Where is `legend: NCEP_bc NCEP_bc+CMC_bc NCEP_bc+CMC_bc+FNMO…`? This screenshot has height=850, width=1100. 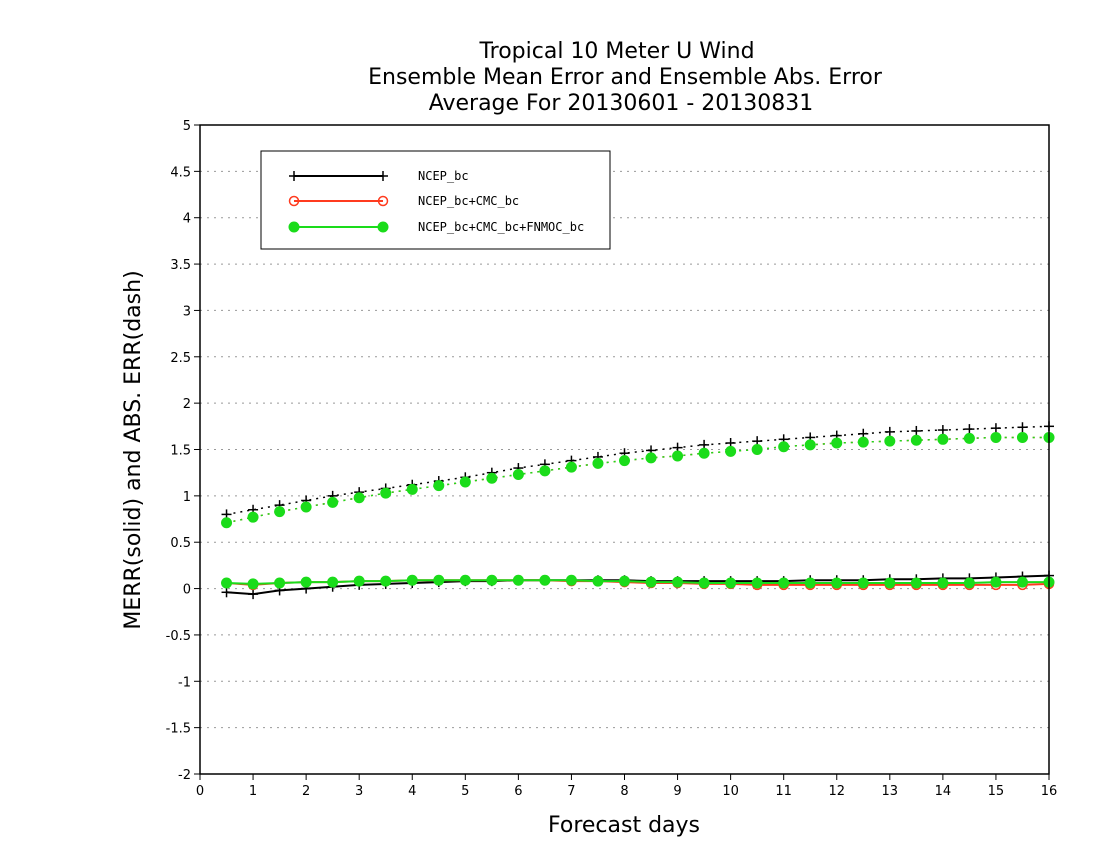
legend: NCEP_bc NCEP_bc+CMC_bc NCEP_bc+CMC_bc+FNMO… is located at coordinates (435, 200).